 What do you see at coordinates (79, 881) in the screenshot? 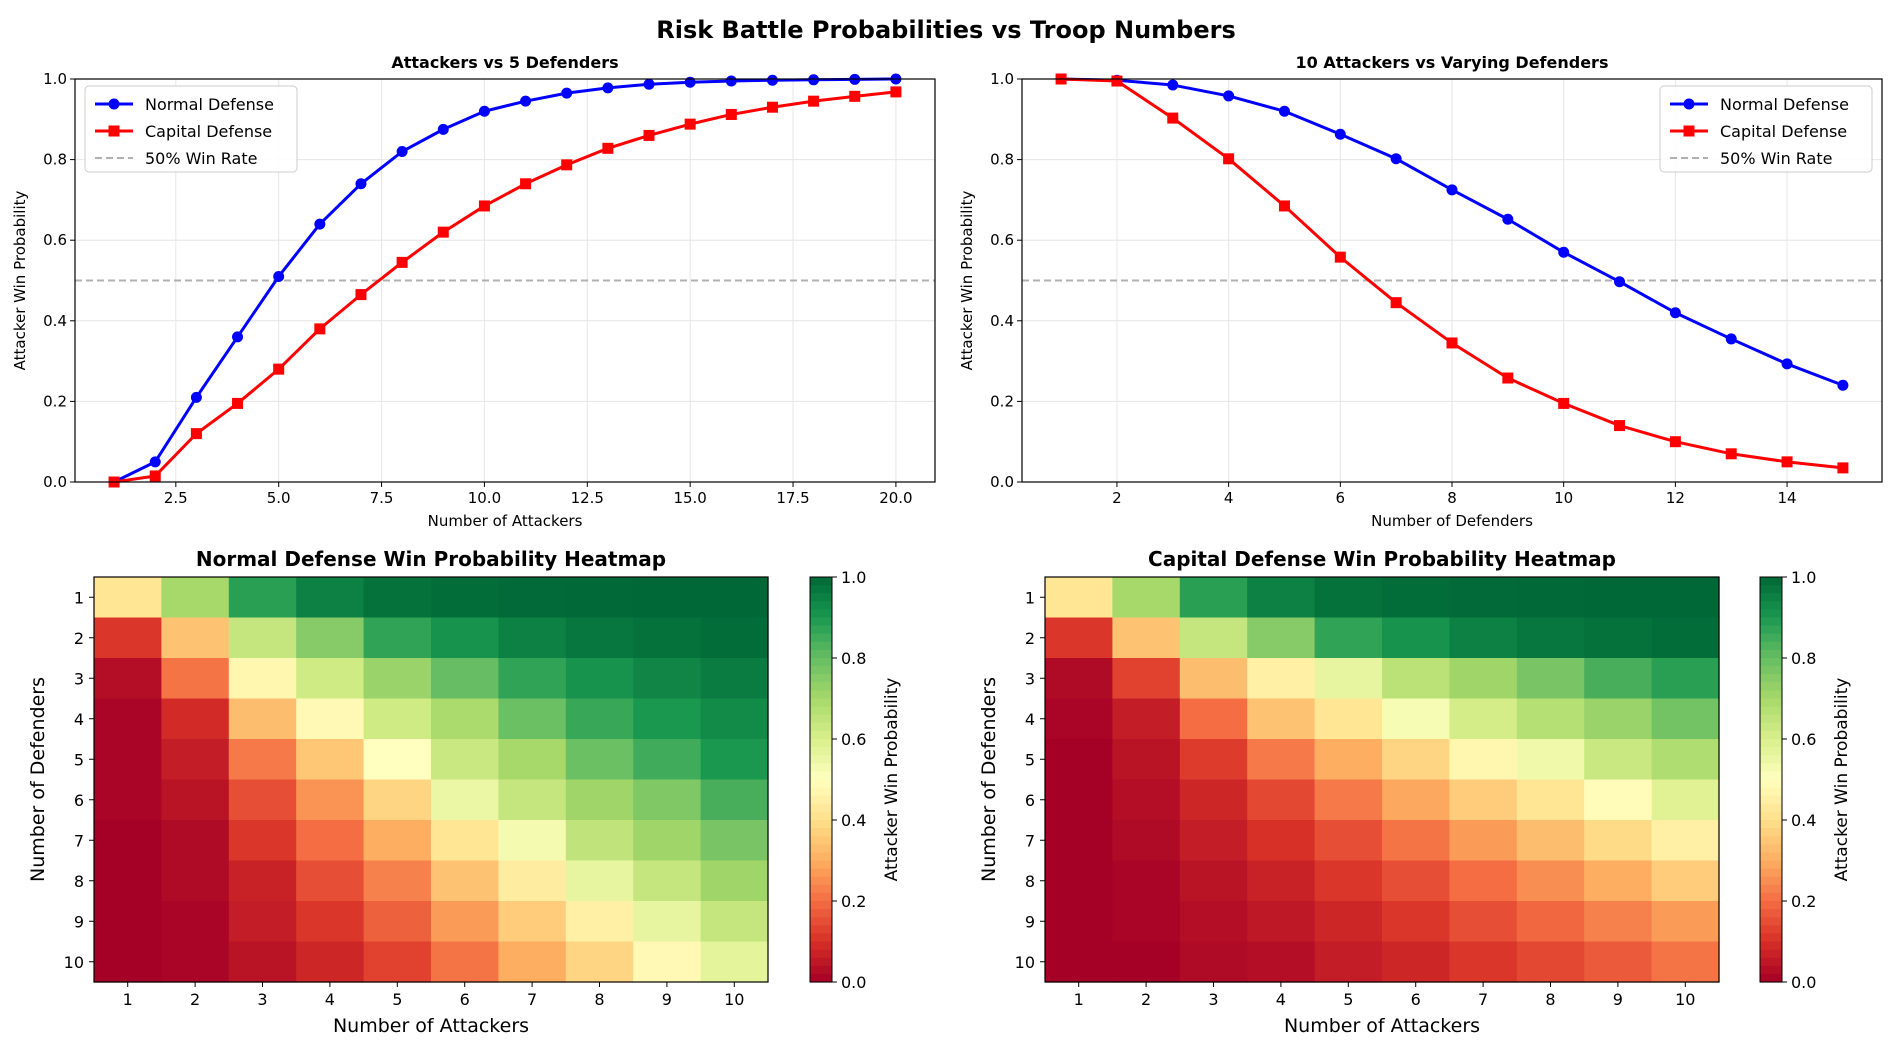
I see `y-tick-label: 8` at bounding box center [79, 881].